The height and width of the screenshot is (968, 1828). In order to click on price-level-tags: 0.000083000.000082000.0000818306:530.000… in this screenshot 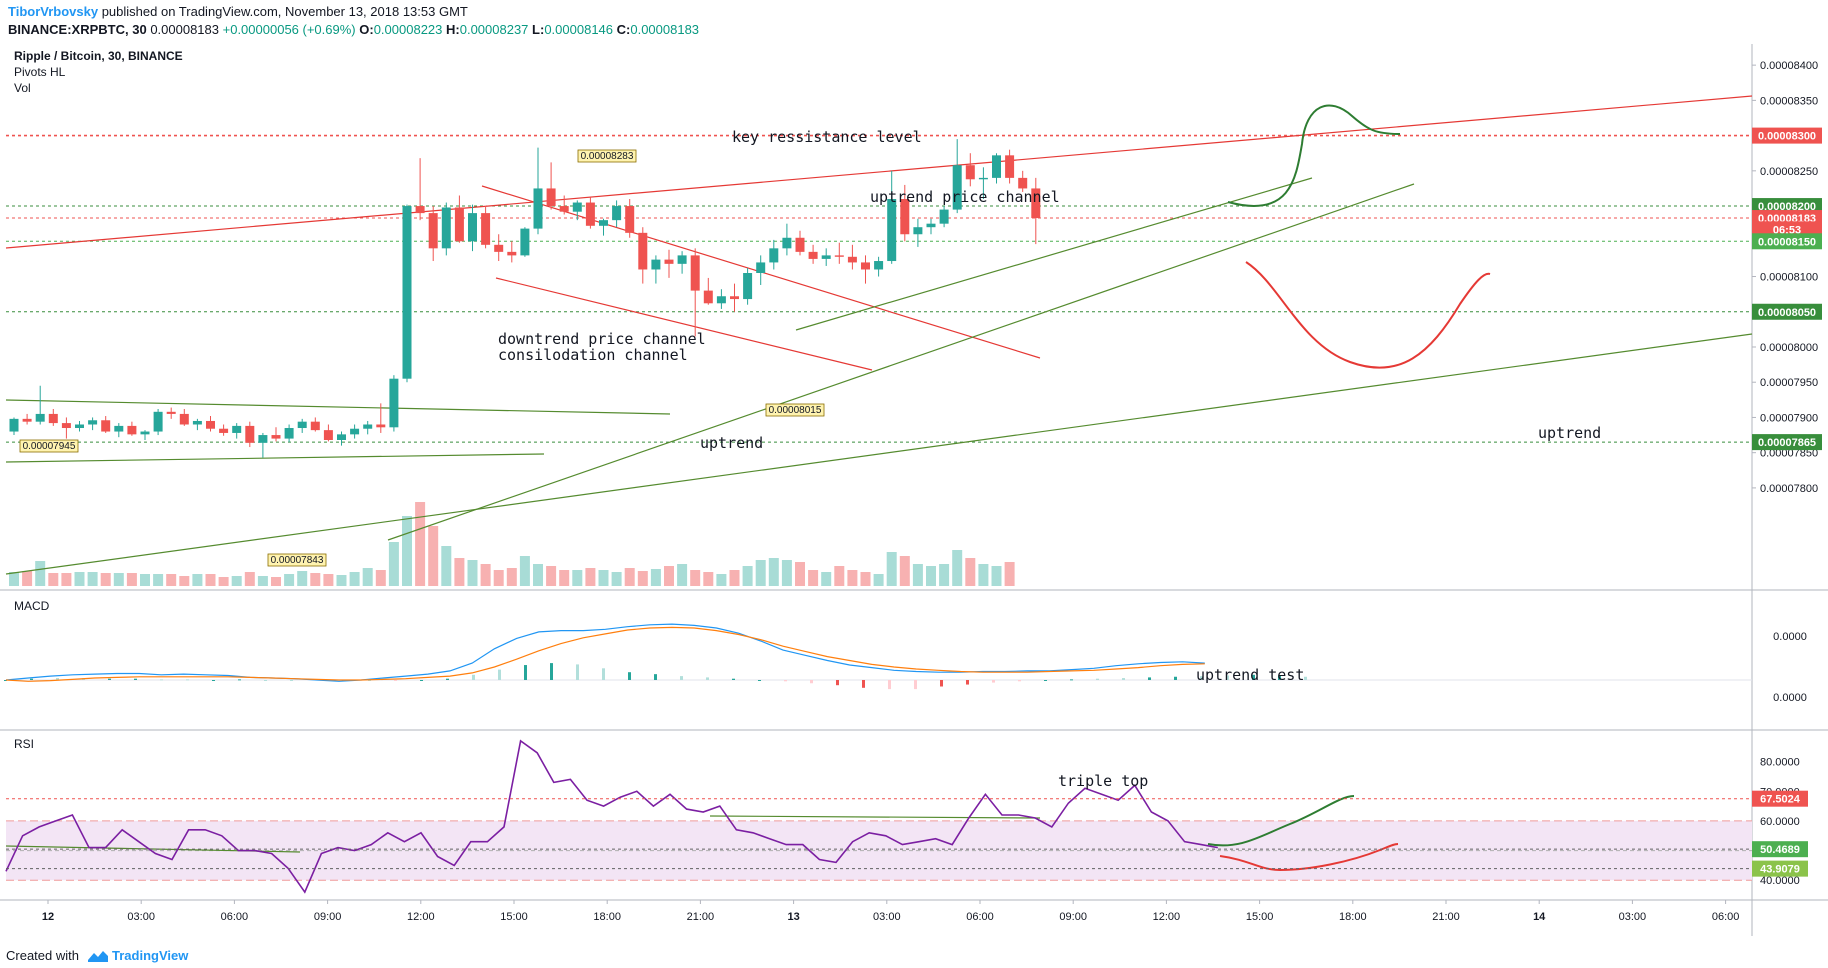, I will do `click(1787, 289)`.